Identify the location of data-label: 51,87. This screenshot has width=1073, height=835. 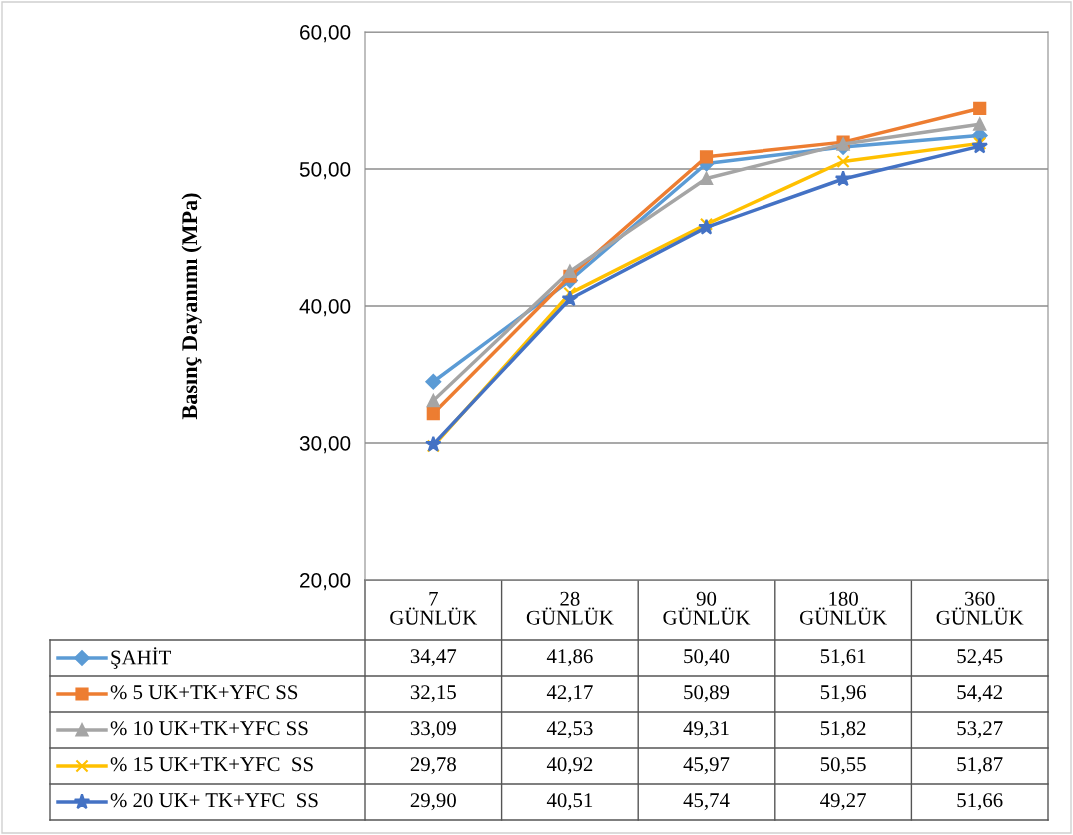
(980, 766).